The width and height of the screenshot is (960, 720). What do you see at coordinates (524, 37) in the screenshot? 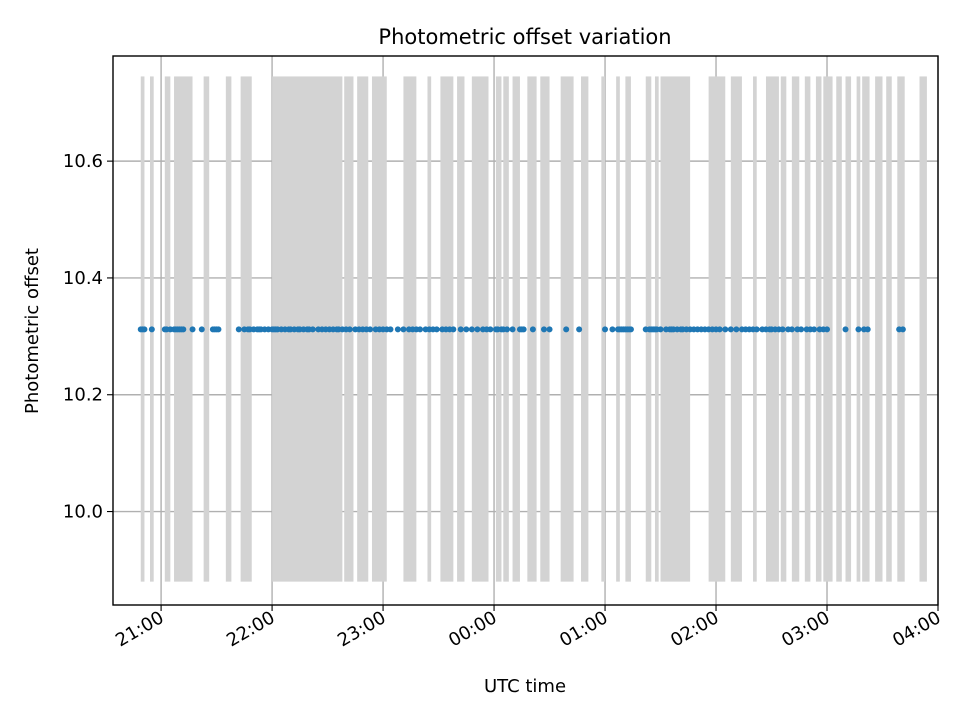
I see `chart-title: Photometric offset variation` at bounding box center [524, 37].